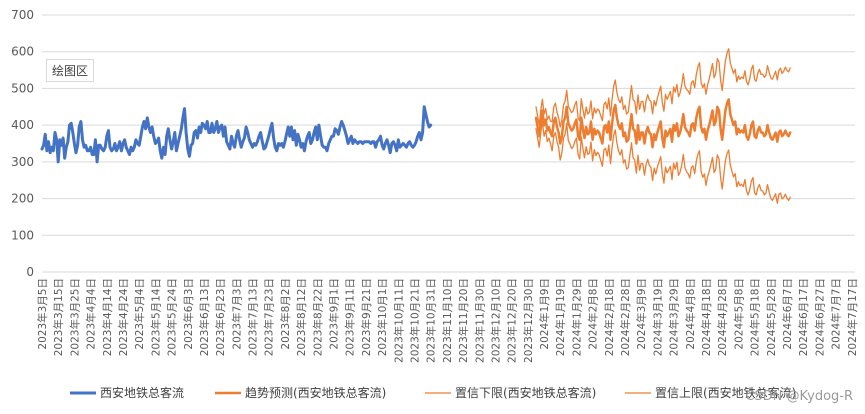 The height and width of the screenshot is (414, 865). Describe the element at coordinates (495, 320) in the screenshot. I see `x-tick-label: 2023年12月10日` at that location.